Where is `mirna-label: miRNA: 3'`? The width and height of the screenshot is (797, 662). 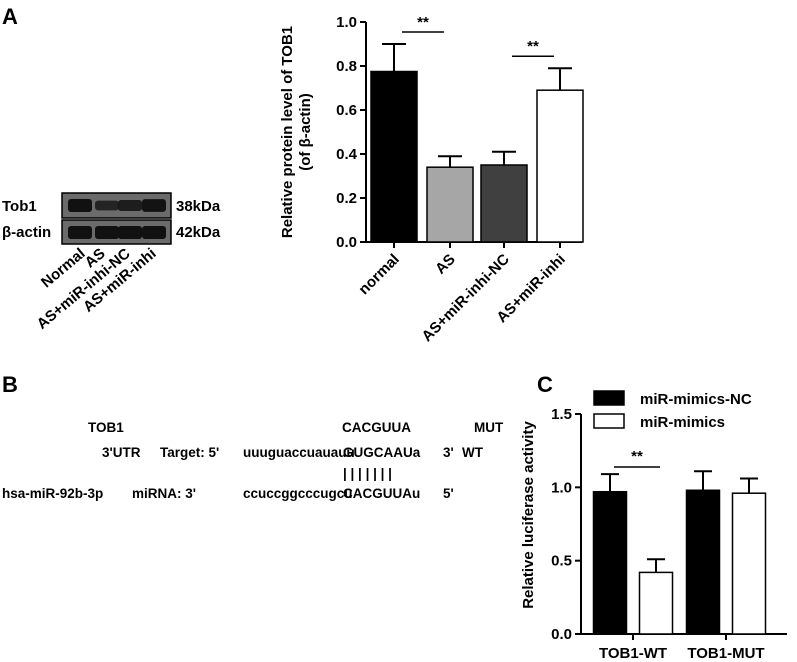
mirna-label: miRNA: 3' is located at coordinates (164, 493).